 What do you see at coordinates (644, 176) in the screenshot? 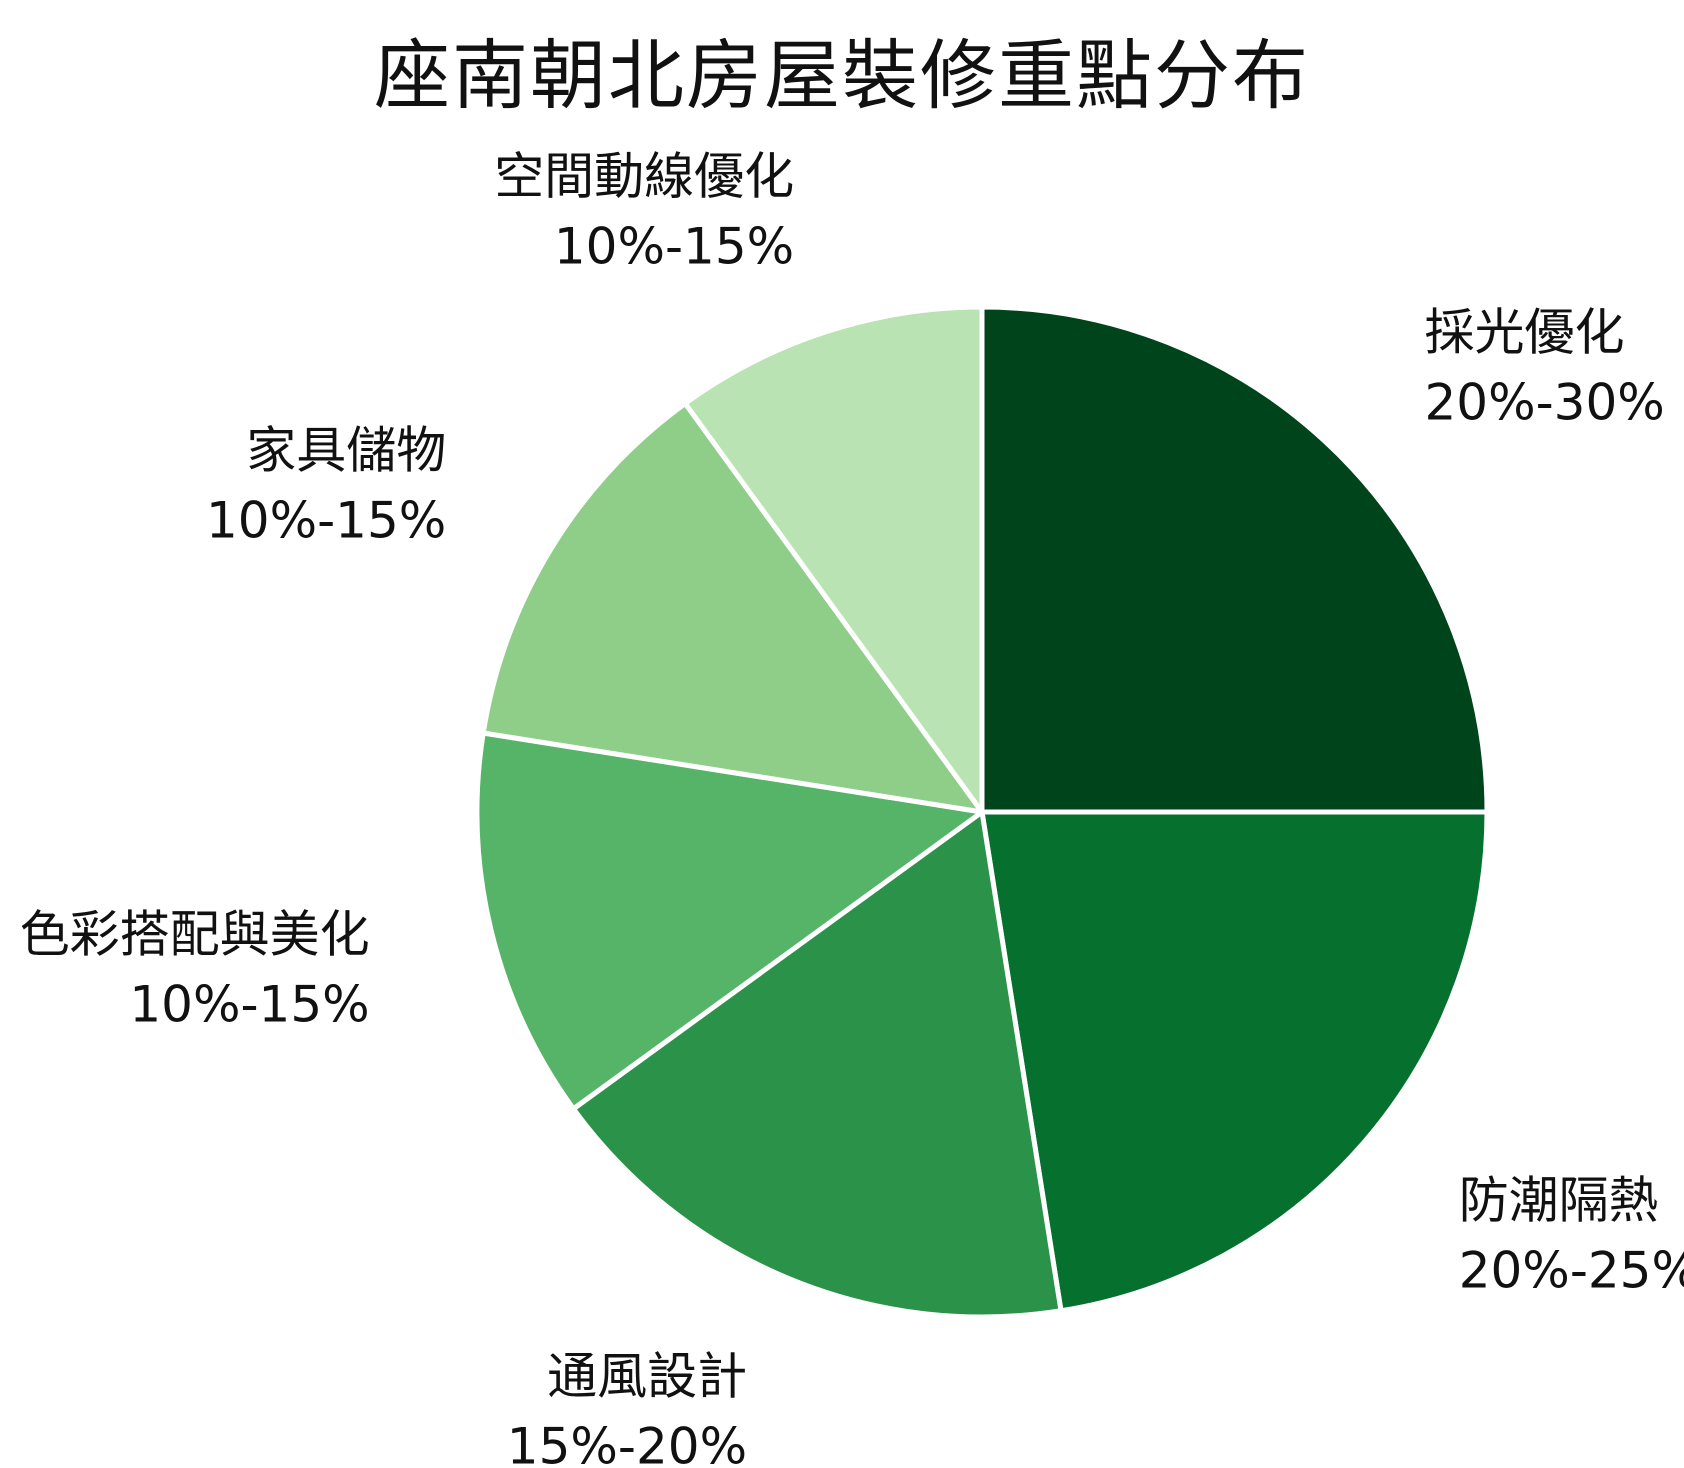
I see `slice-name-label: 空間動線優化` at bounding box center [644, 176].